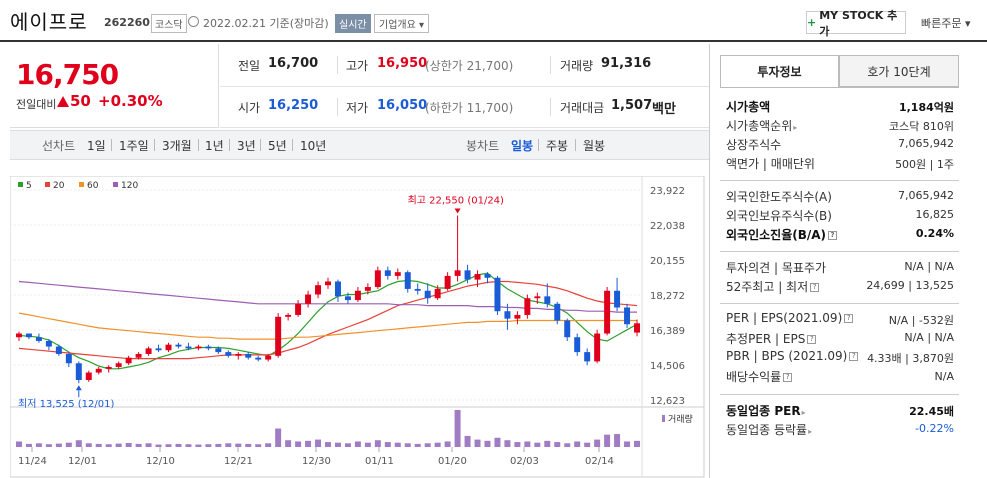 This screenshot has height=478, width=987. I want to click on sector-rate-label: 동일업종 등락률▸, so click(769, 429).